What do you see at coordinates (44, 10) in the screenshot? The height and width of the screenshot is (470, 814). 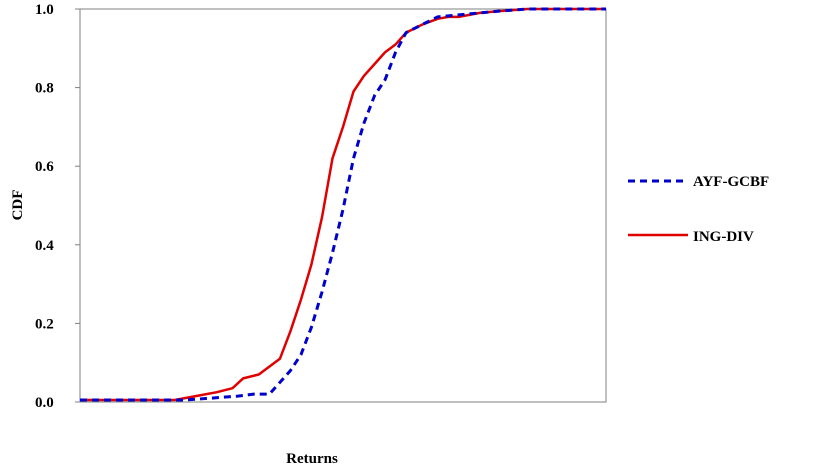 I see `y-tick-label: 1.0` at bounding box center [44, 10].